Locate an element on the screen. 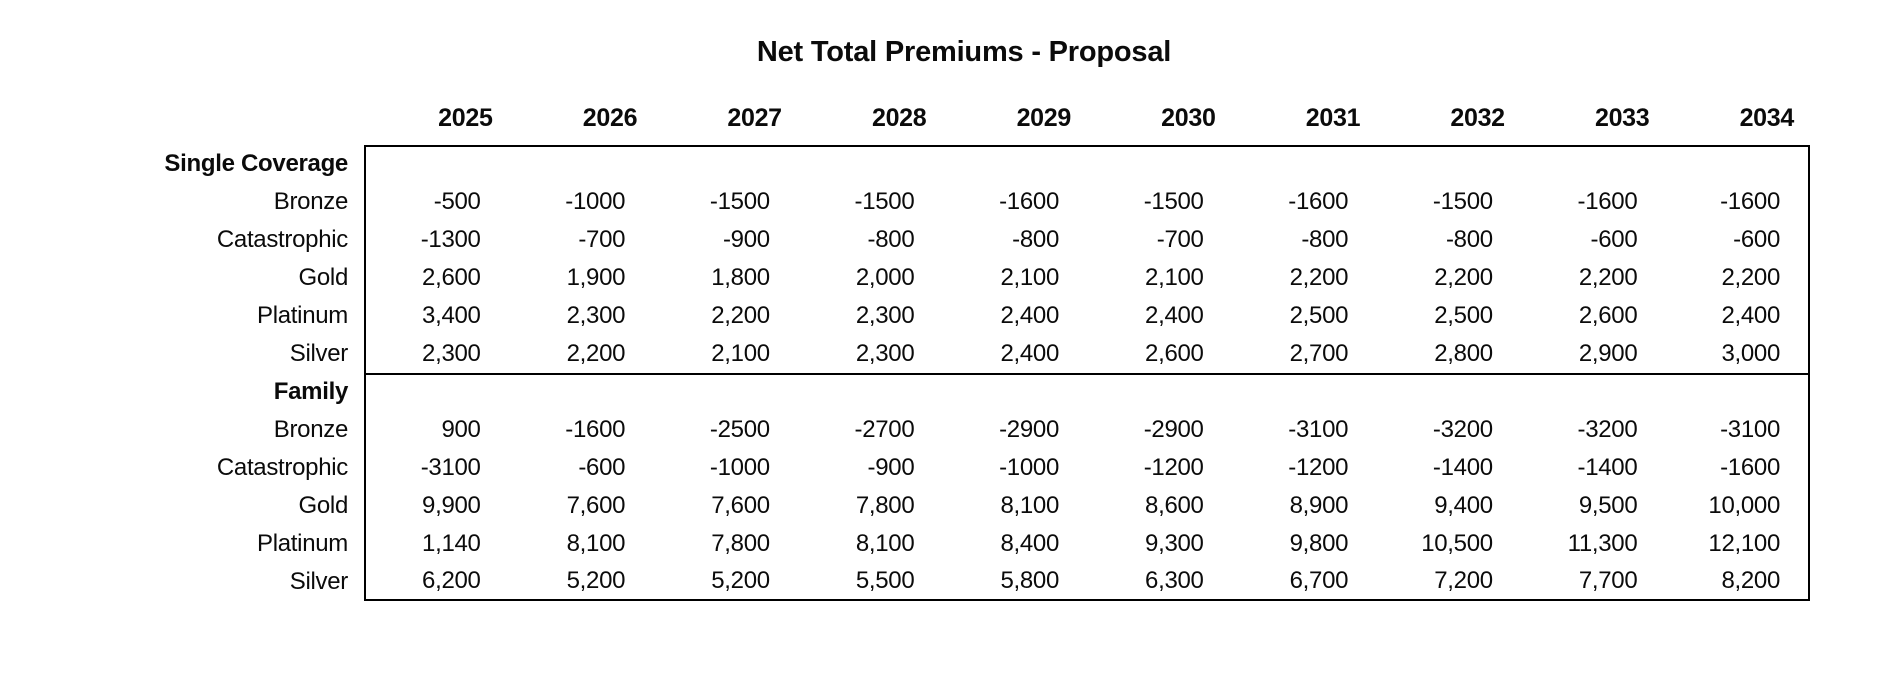 This screenshot has height=700, width=1900. year-header: 2026 is located at coordinates (610, 118).